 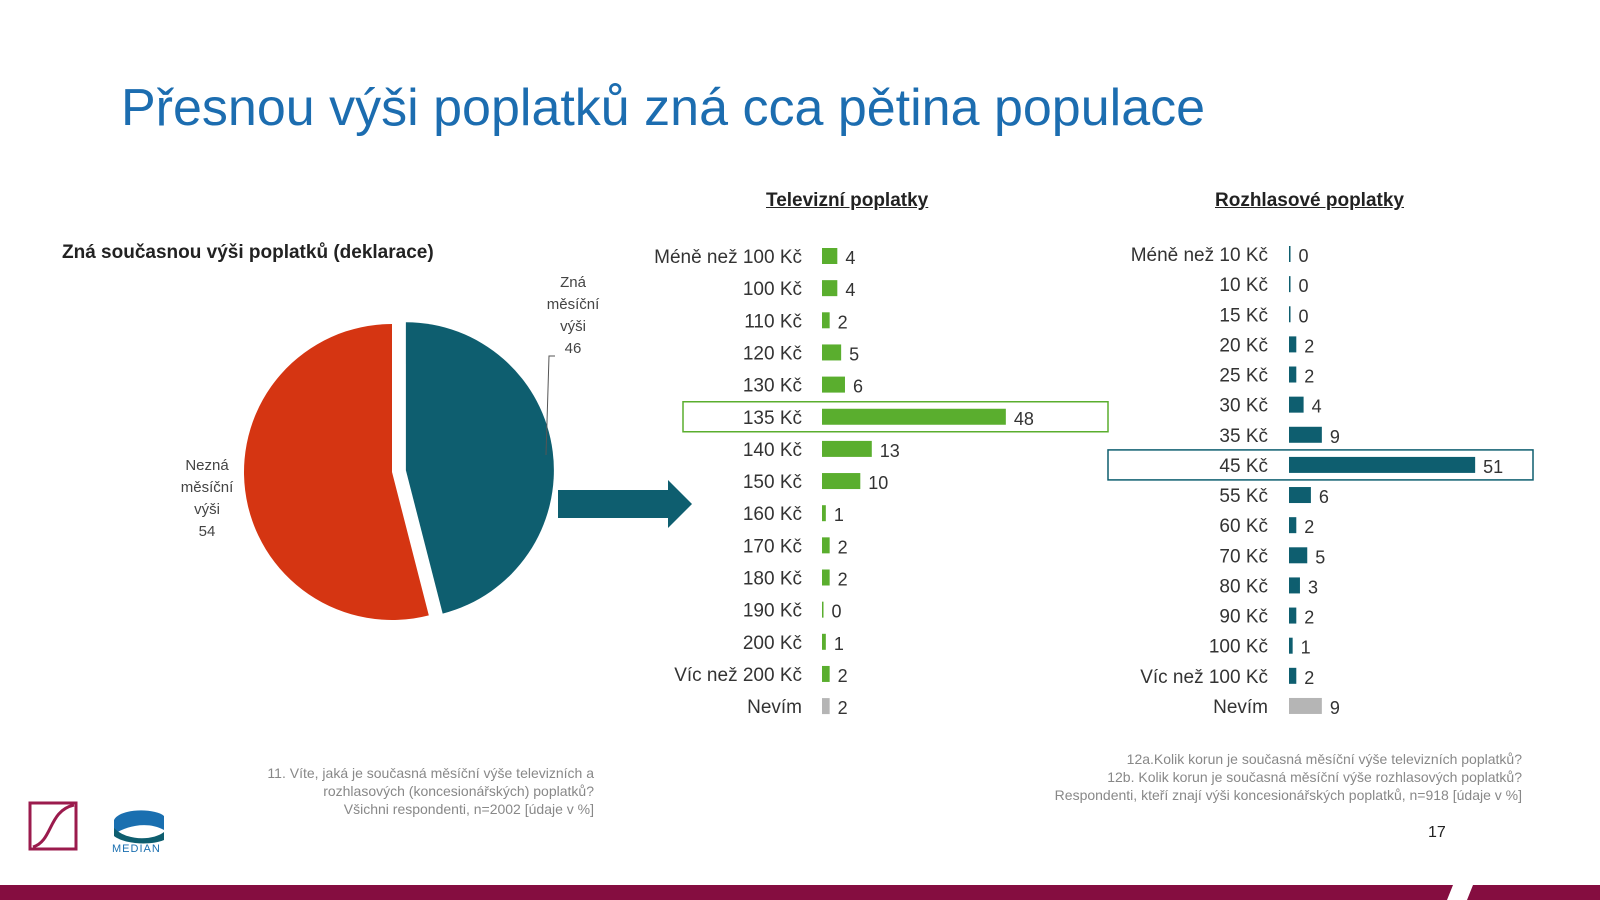 What do you see at coordinates (1243, 376) in the screenshot?
I see `category-label: 25 Kč` at bounding box center [1243, 376].